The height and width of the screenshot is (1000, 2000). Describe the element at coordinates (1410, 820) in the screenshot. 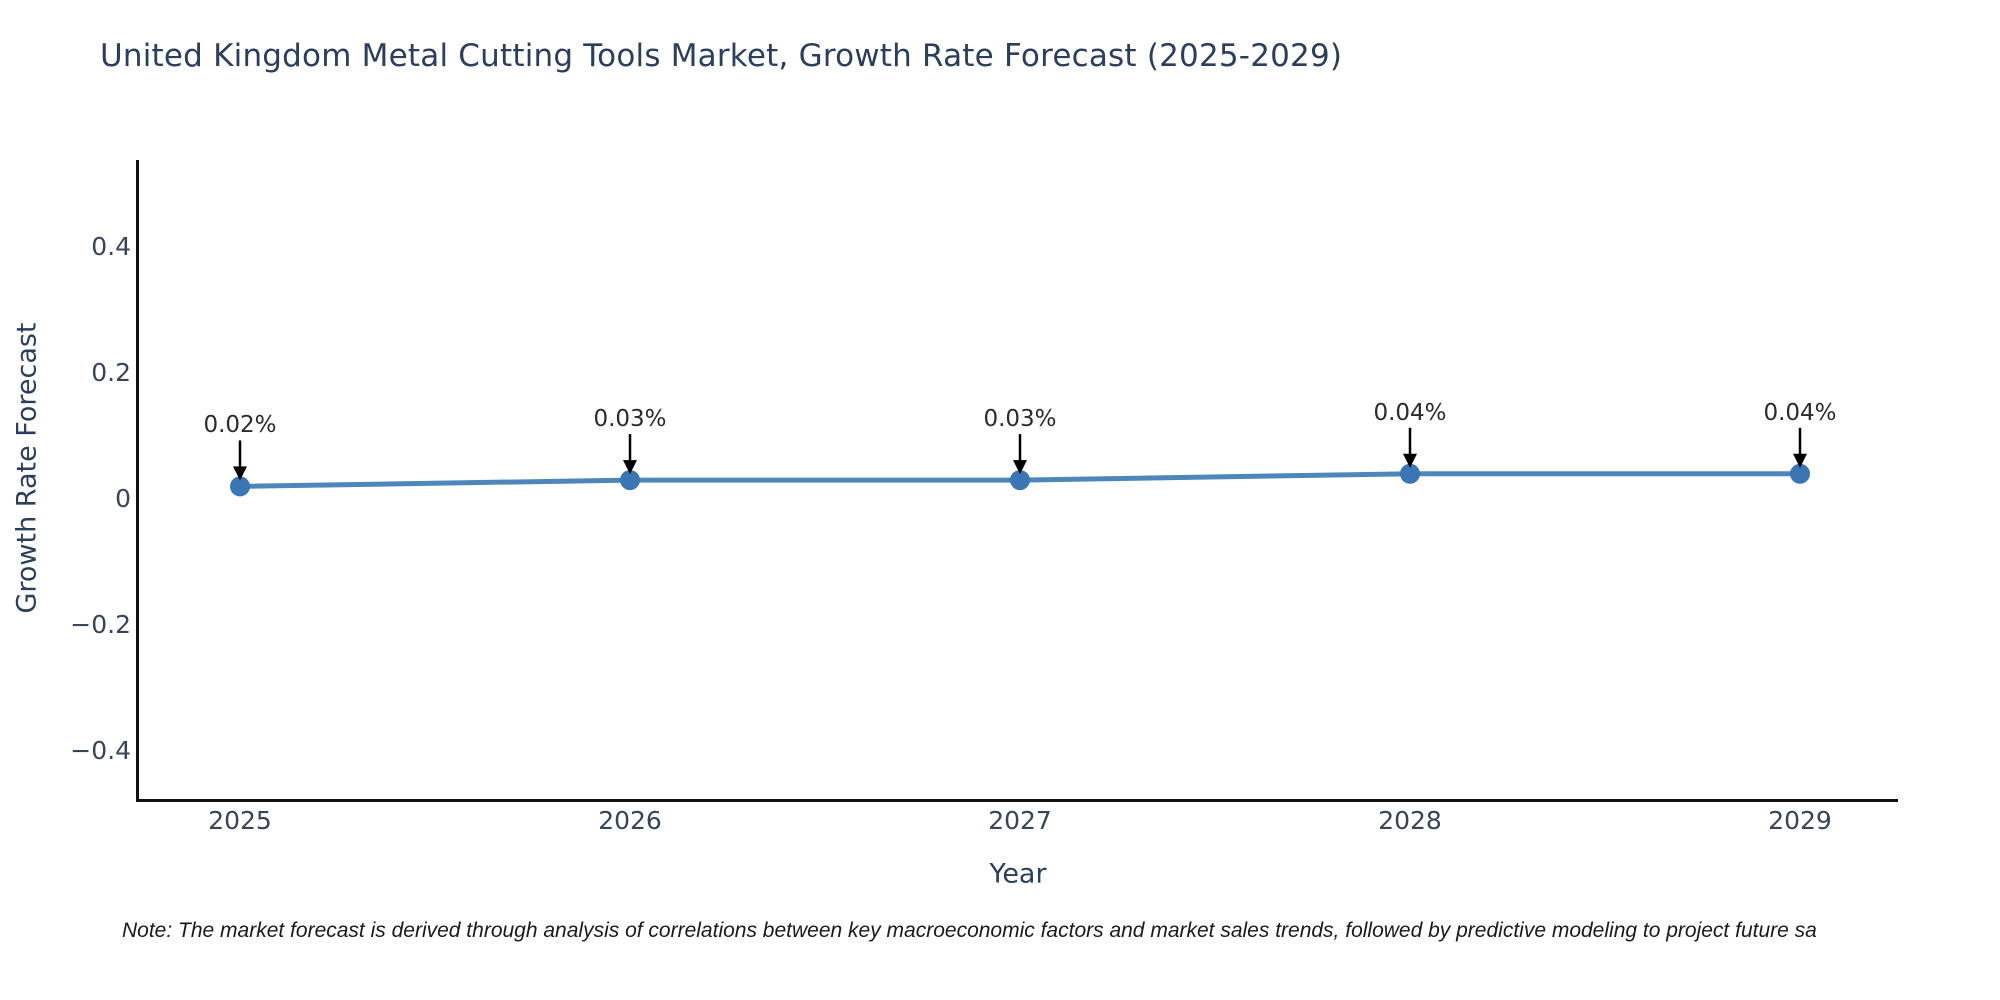

I see `x-tick-label: 2028` at that location.